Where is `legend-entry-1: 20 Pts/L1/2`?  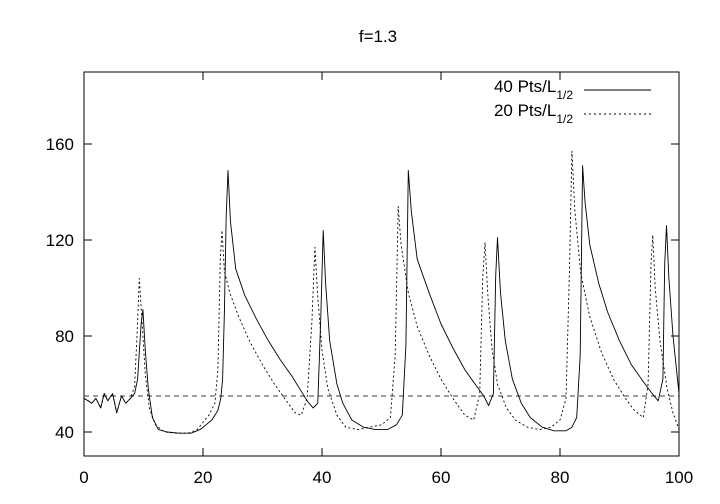 legend-entry-1: 20 Pts/L1/2 is located at coordinates (572, 113).